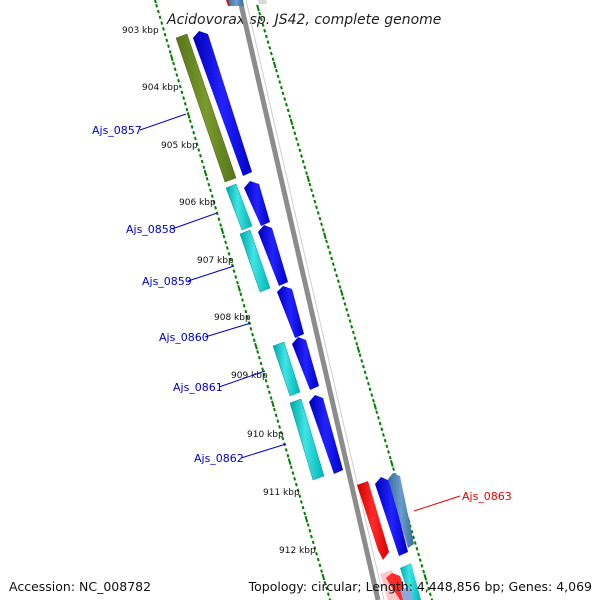 The height and width of the screenshot is (600, 600). Describe the element at coordinates (117, 130) in the screenshot. I see `gene-label-ajs-0857: Ajs_0857` at that location.